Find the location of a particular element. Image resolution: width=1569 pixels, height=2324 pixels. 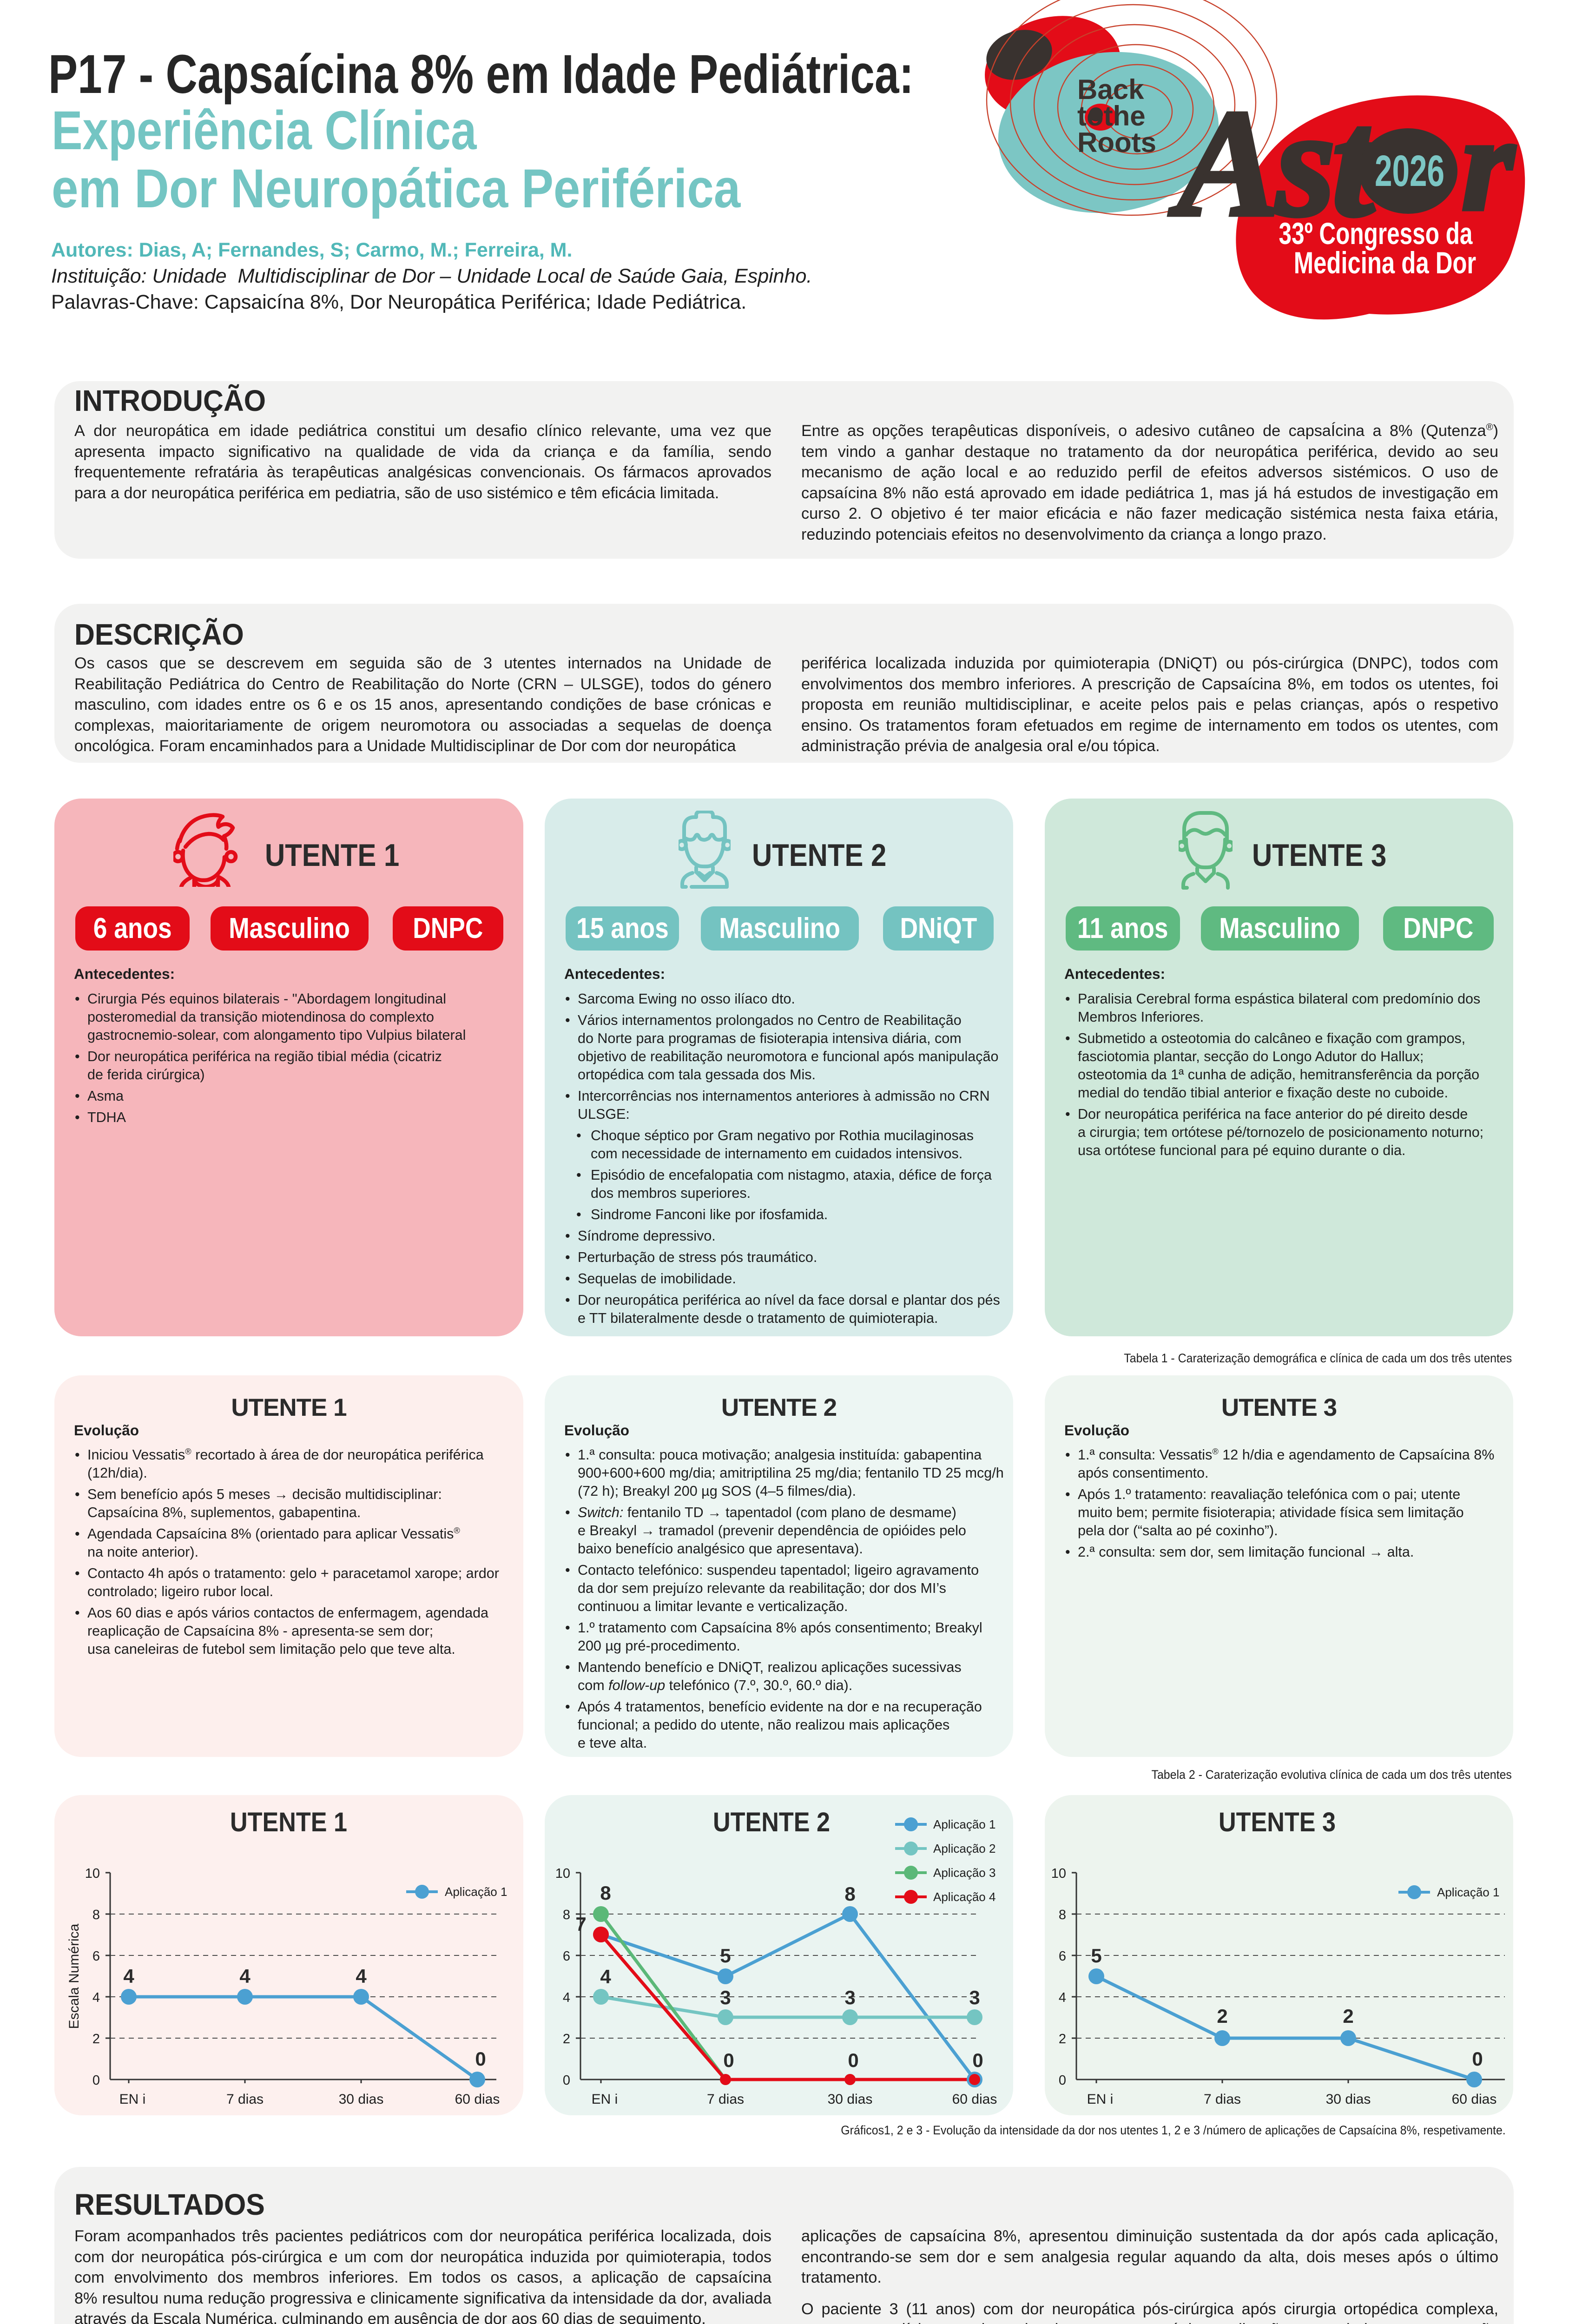

svg-text: Ast is located at coordinates (1273, 163).